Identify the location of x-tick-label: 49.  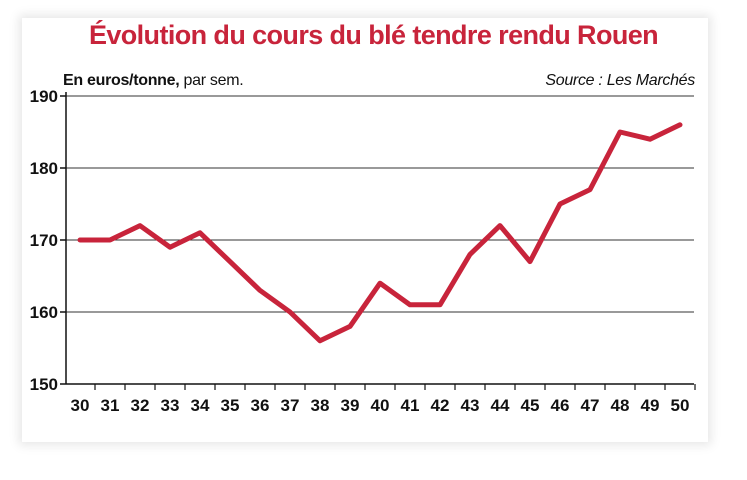
(650, 405).